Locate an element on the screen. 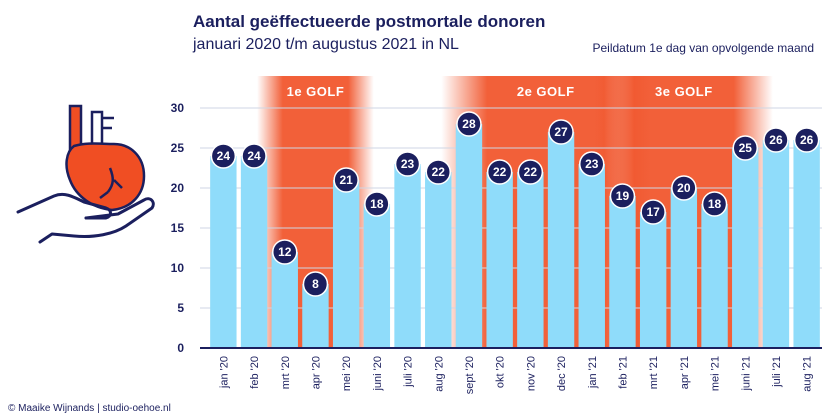  x-tick-label: juli '21 is located at coordinates (777, 372).